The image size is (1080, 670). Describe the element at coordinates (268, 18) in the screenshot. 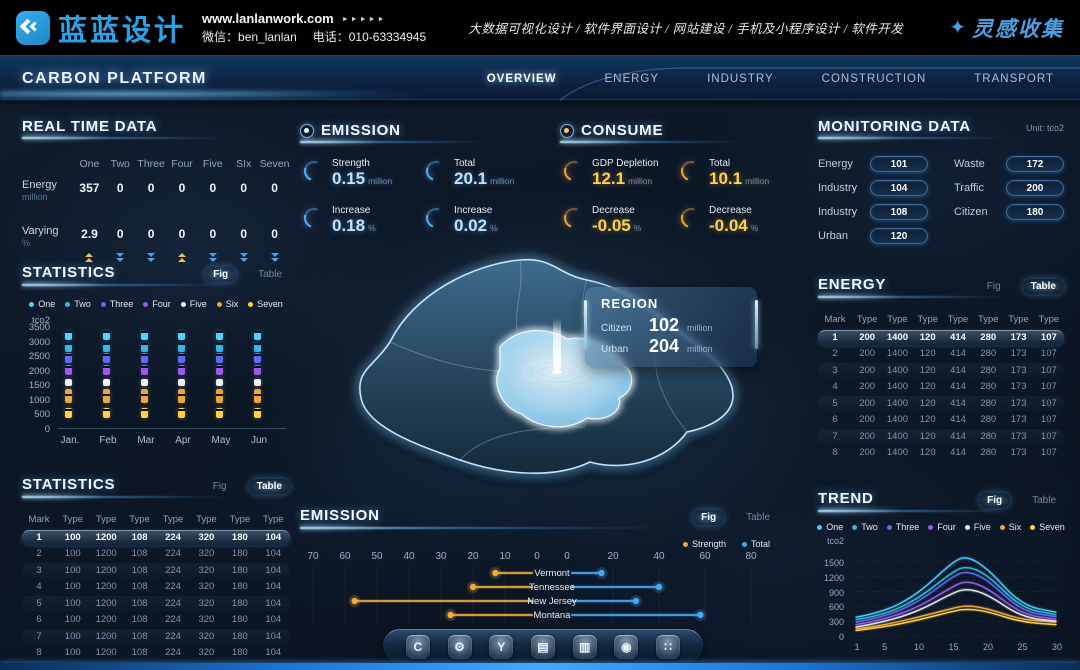

I see `website-link: www.lanlanwork.com` at that location.